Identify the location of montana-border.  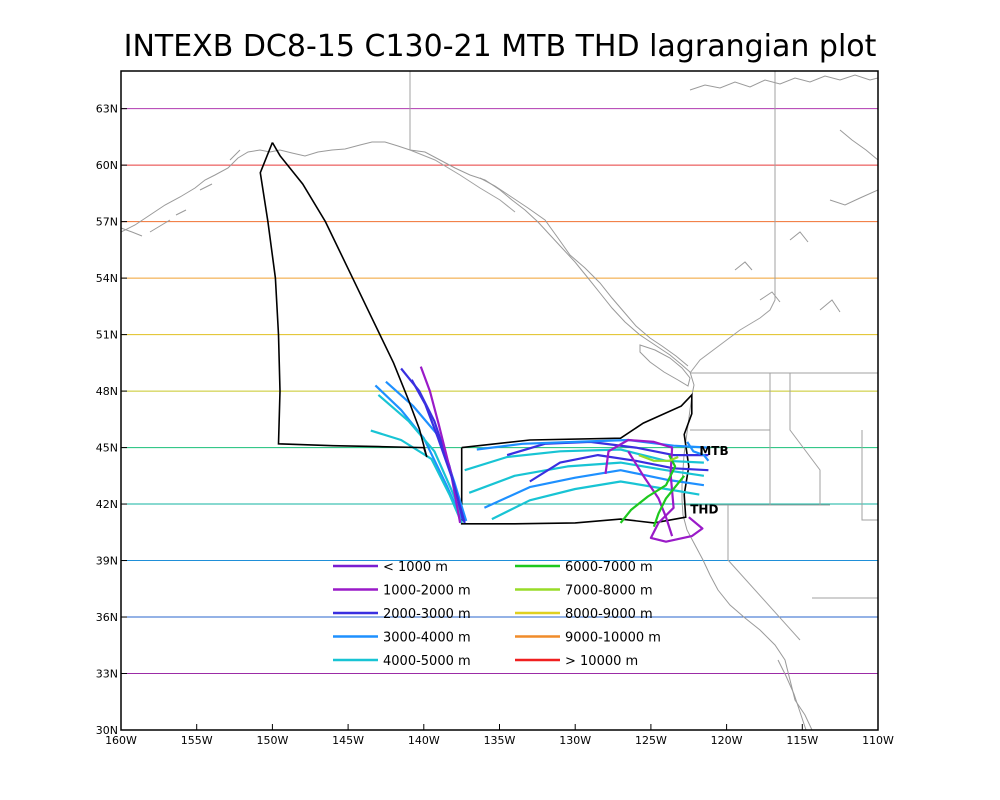
(805, 439).